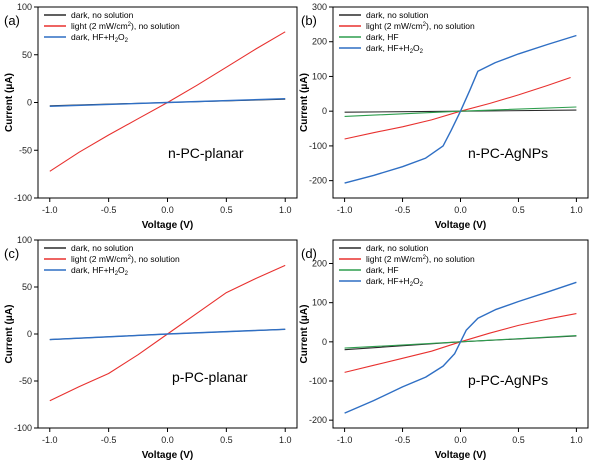 This screenshot has width=593, height=469. Describe the element at coordinates (210, 377) in the screenshot. I see `sample-annotation: p-PC-planar` at that location.